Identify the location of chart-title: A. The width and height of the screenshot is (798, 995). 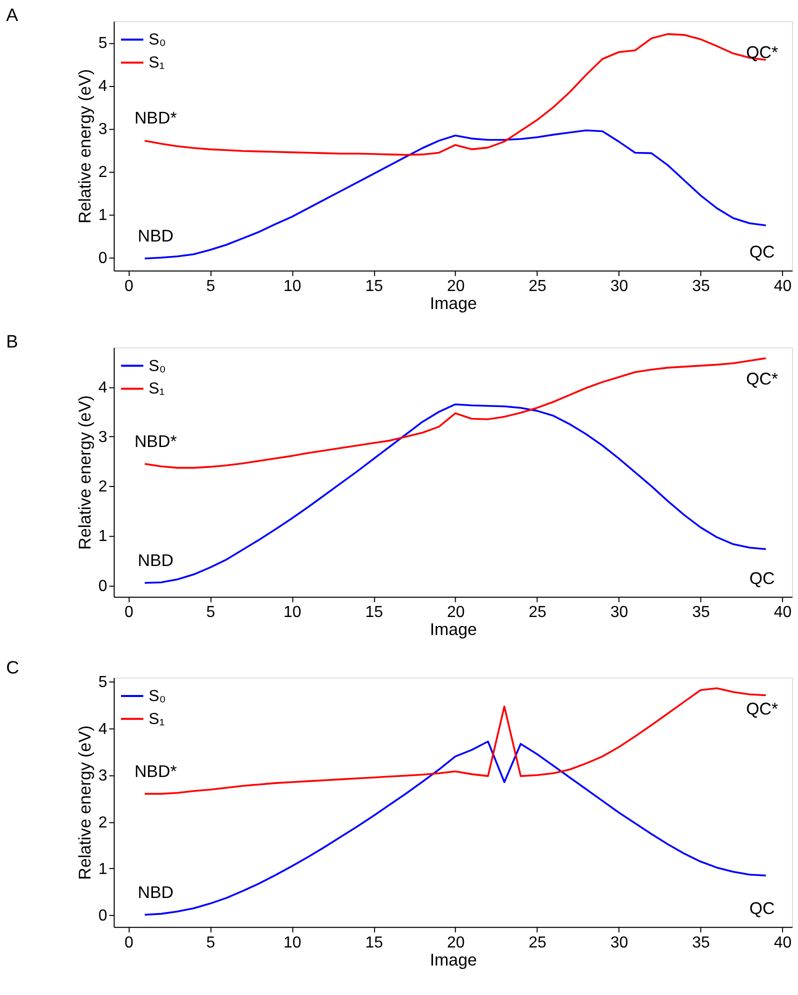
(12, 15).